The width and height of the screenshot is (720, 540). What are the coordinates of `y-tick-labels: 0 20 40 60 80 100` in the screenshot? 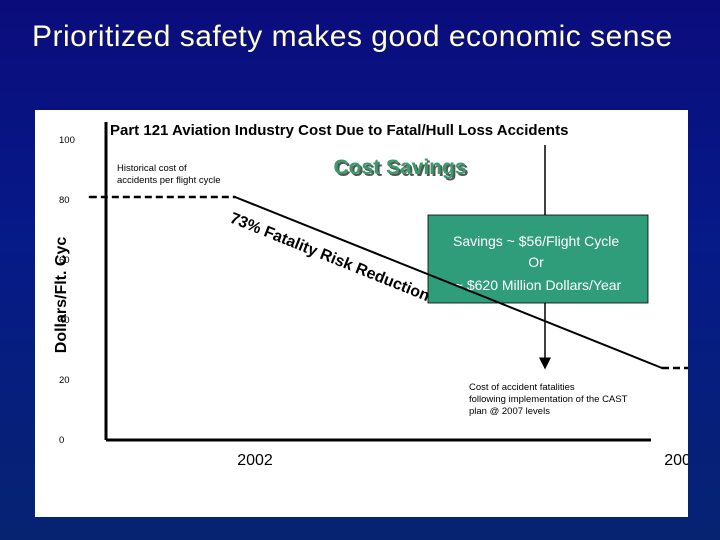 It's located at (67, 290).